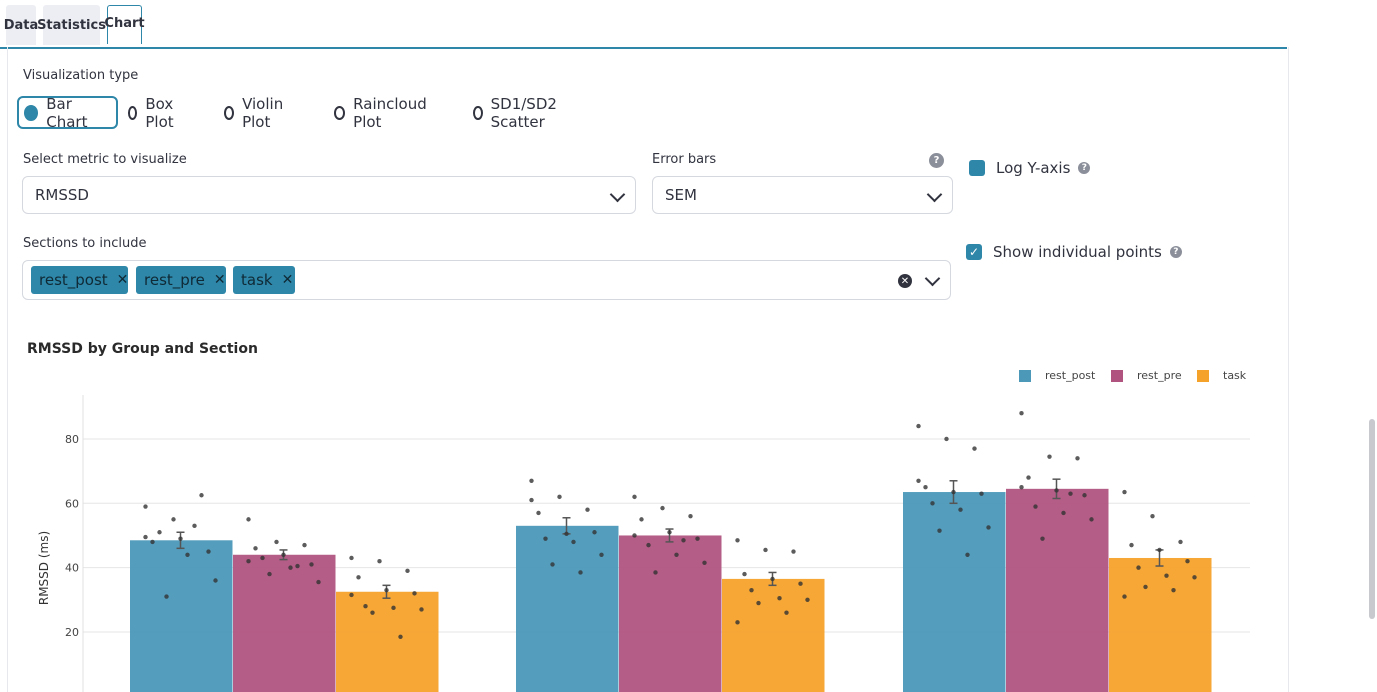 The height and width of the screenshot is (692, 1377). Describe the element at coordinates (81, 75) in the screenshot. I see `viz-type-label: Visualization type` at that location.